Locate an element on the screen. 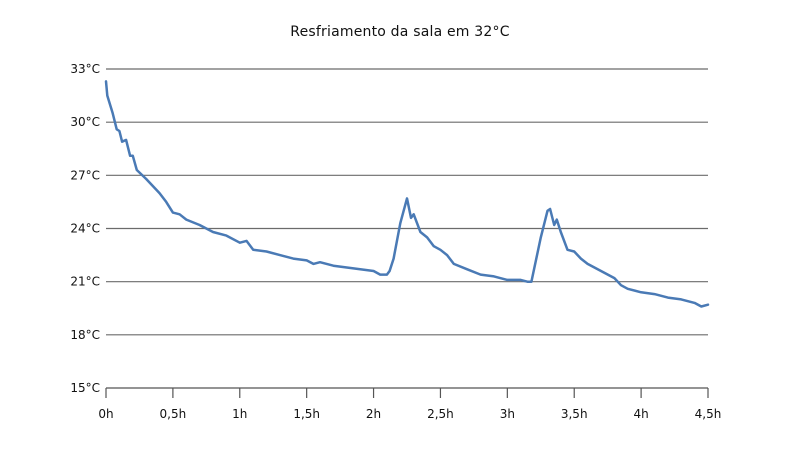  x-tick-label: 3,5h is located at coordinates (574, 414).